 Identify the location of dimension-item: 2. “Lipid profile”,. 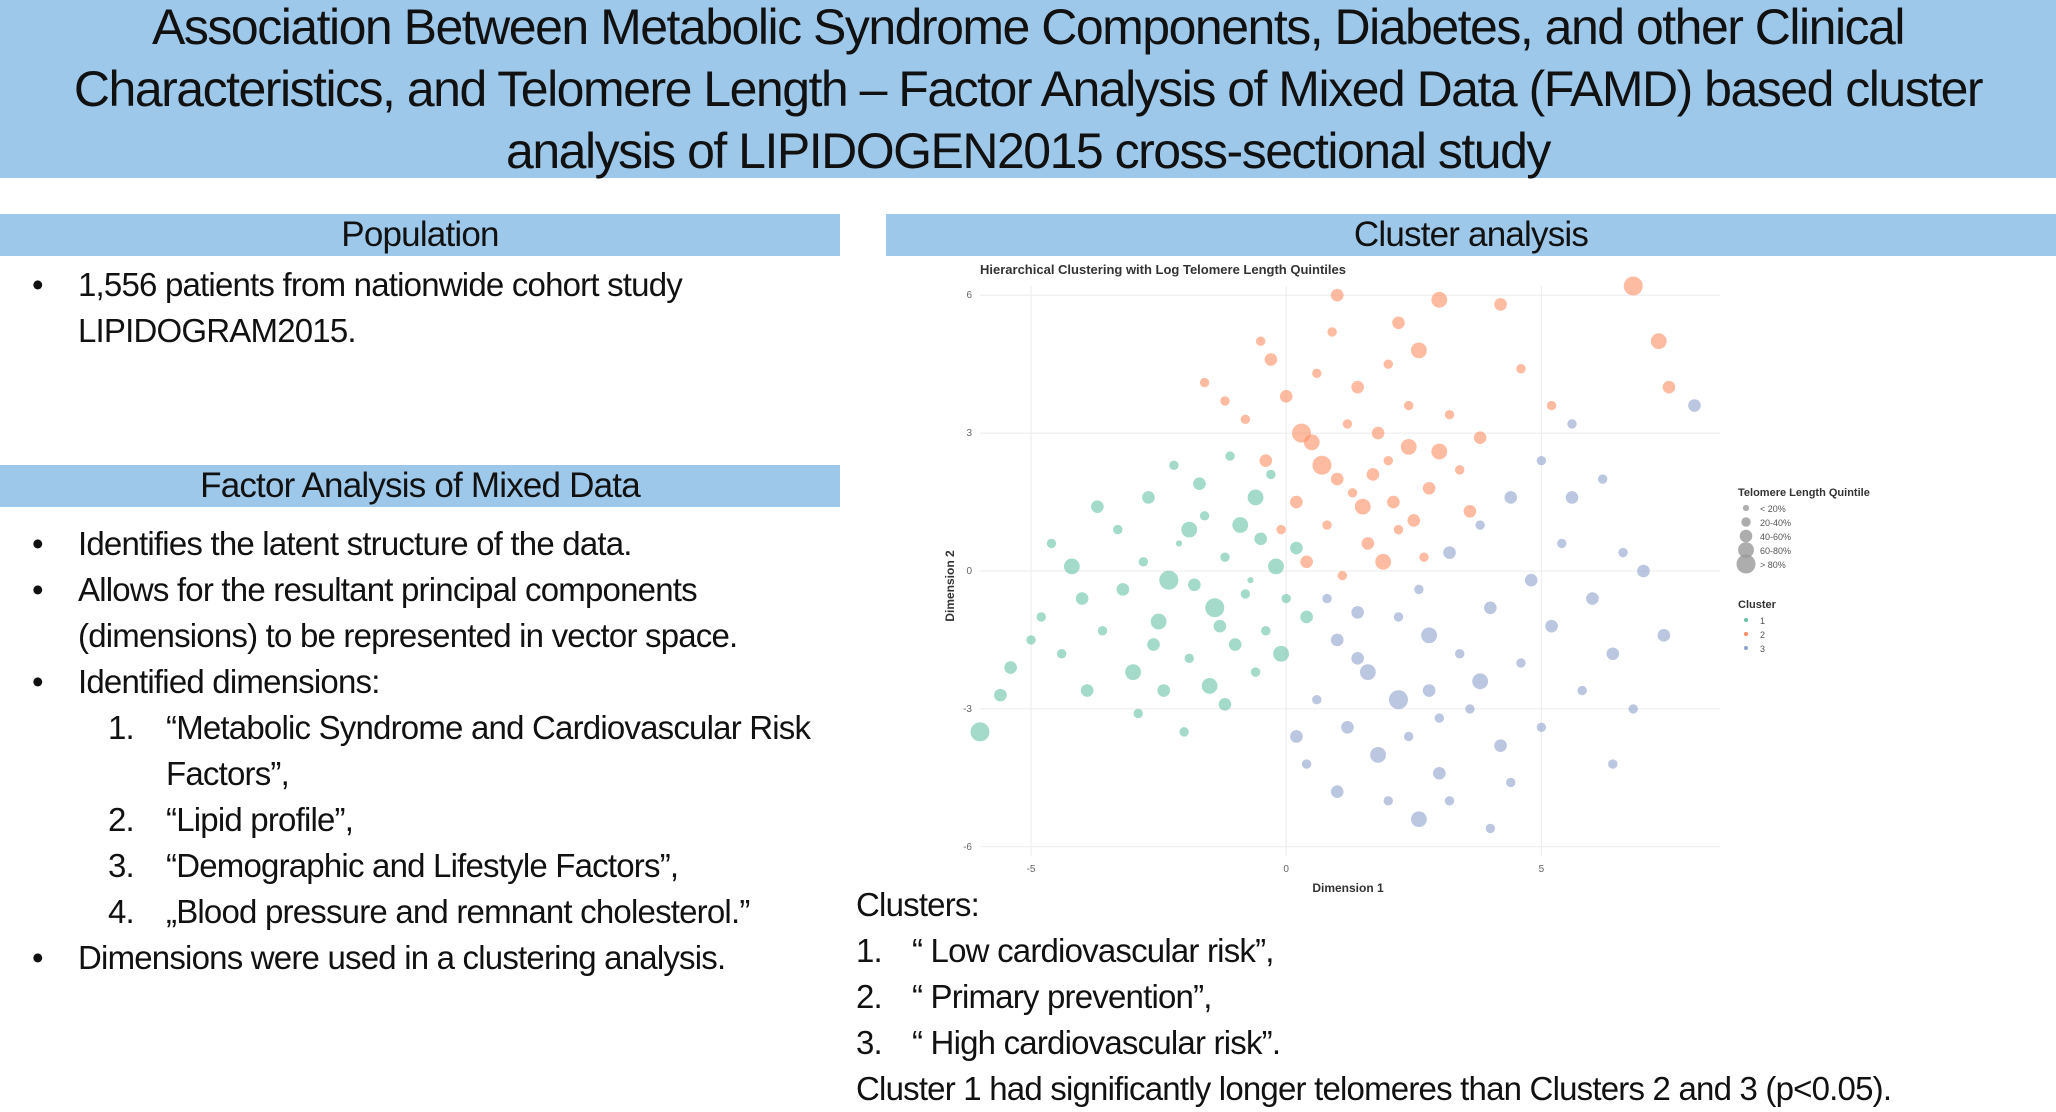
(410, 820).